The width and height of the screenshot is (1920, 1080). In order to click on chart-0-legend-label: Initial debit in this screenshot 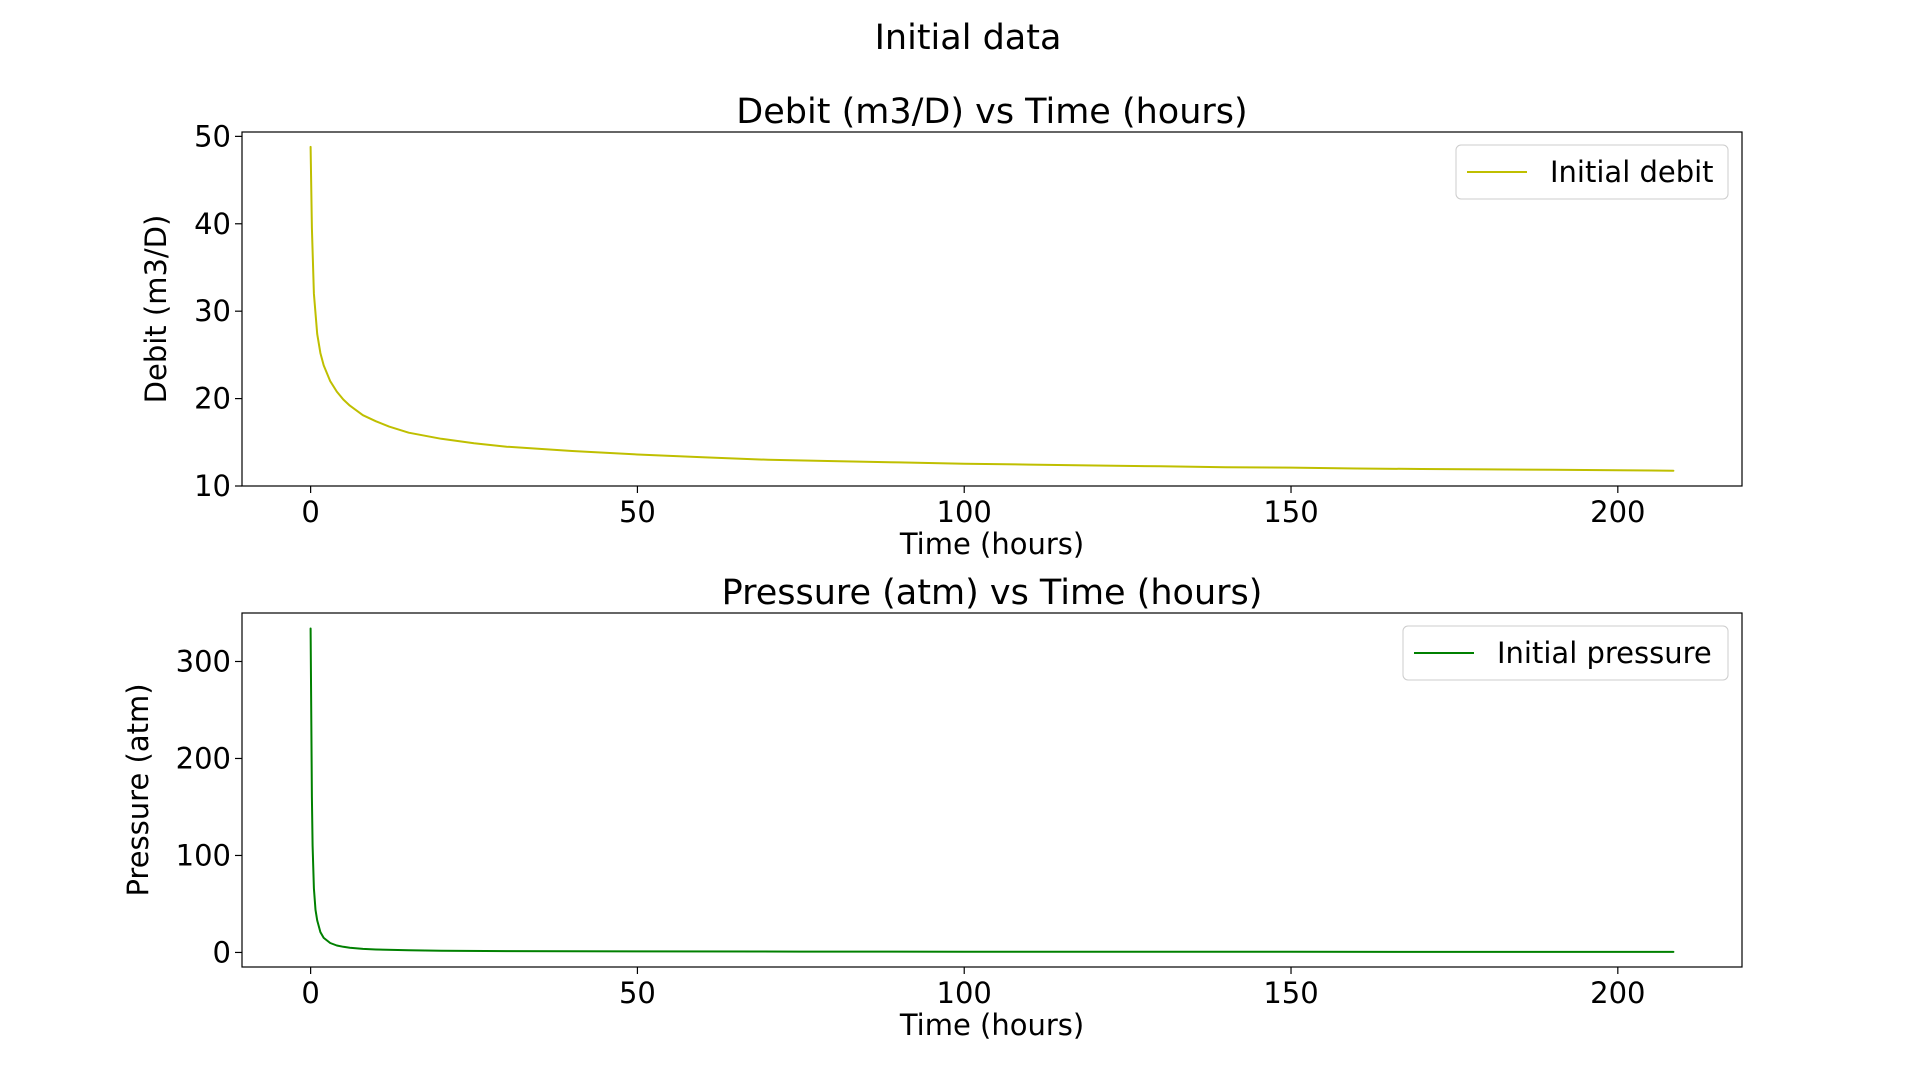, I will do `click(1632, 172)`.